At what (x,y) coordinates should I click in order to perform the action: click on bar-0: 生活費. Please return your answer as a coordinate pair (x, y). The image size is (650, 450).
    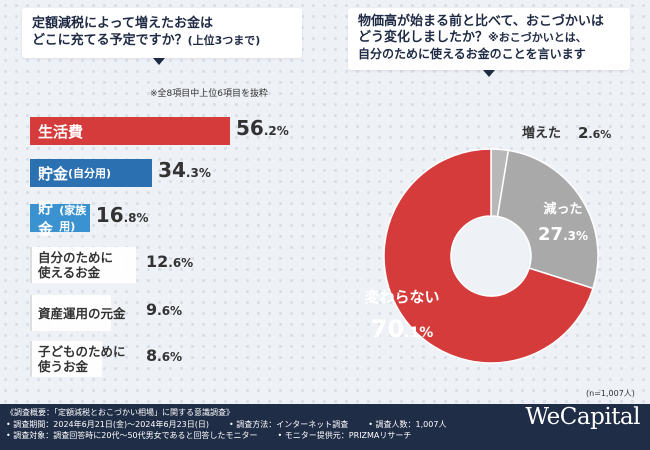
    Looking at the image, I should click on (130, 131).